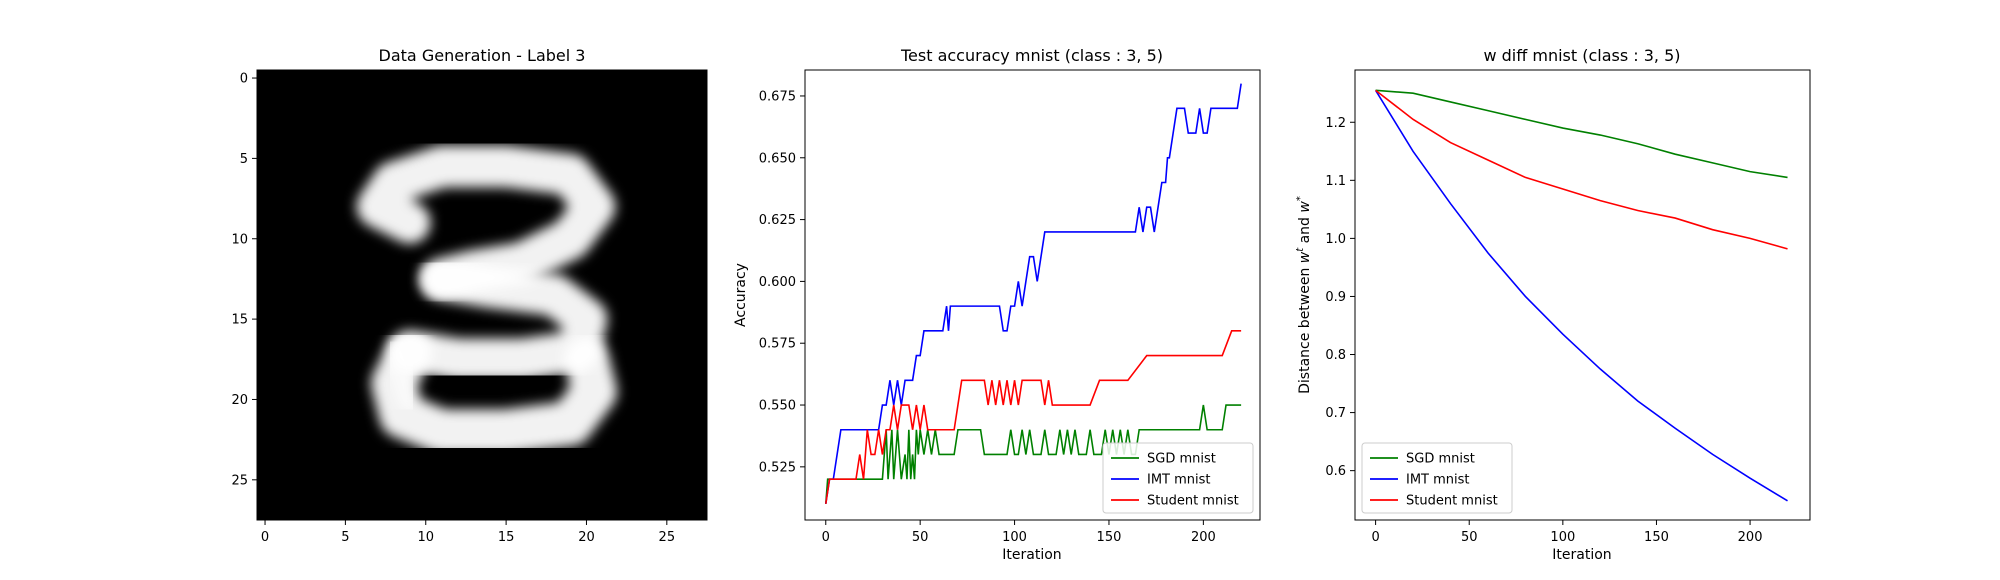  I want to click on digit-stroke-middle, so click(498, 319).